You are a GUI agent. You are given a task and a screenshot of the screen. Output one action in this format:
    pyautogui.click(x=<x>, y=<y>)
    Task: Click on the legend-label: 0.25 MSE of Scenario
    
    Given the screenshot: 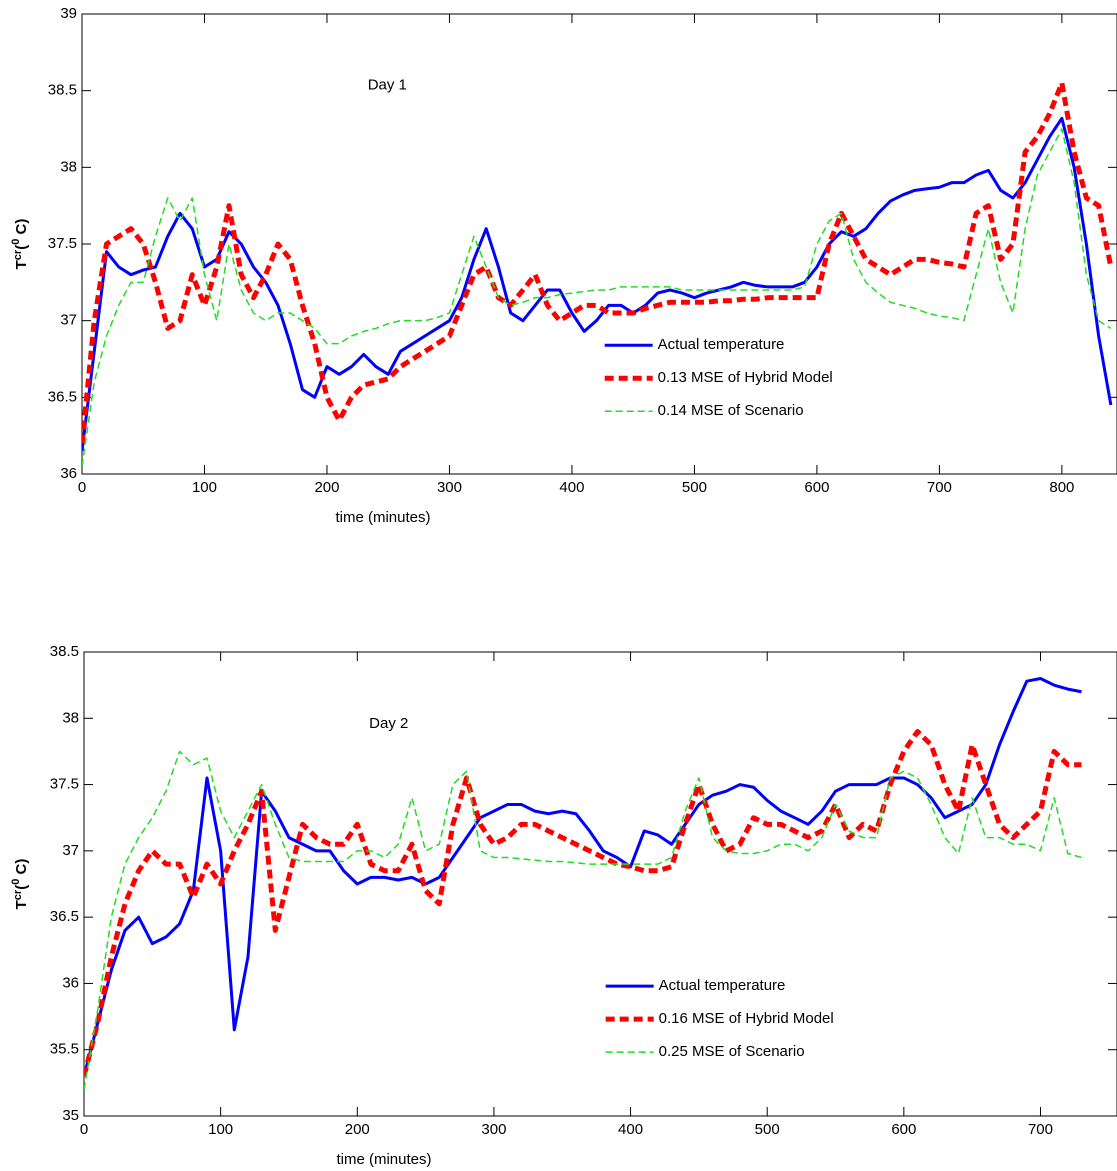 What is the action you would take?
    pyautogui.click(x=732, y=1051)
    